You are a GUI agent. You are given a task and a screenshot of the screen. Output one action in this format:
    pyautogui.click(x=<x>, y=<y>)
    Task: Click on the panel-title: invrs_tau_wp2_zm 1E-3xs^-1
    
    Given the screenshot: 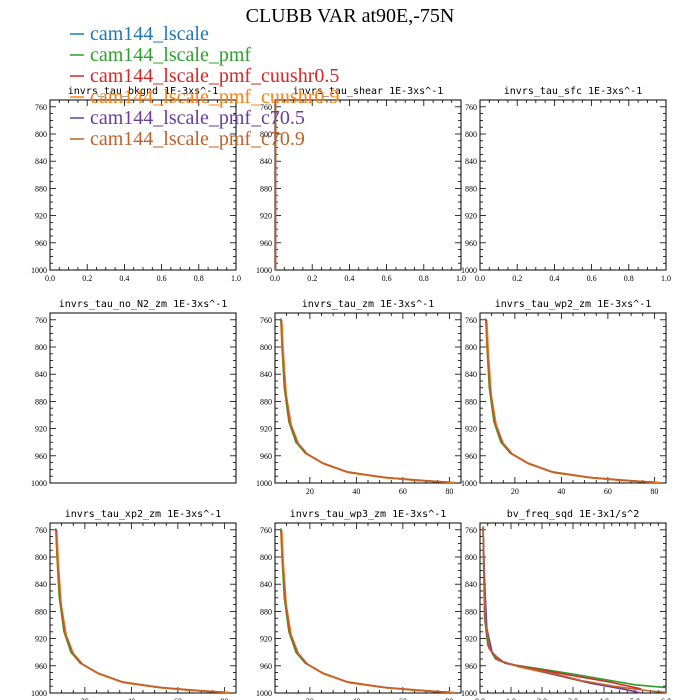 What is the action you would take?
    pyautogui.click(x=573, y=304)
    